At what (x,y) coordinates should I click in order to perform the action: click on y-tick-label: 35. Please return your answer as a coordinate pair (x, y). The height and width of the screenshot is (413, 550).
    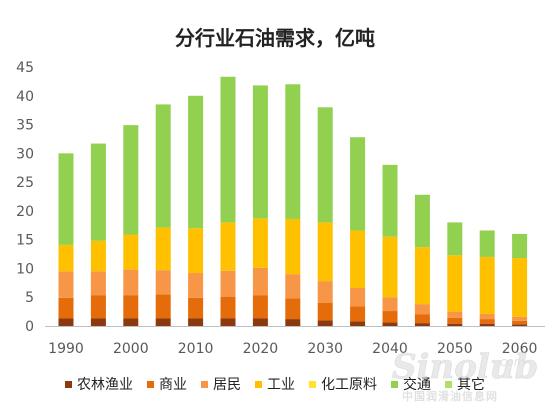
    Looking at the image, I should click on (25, 126).